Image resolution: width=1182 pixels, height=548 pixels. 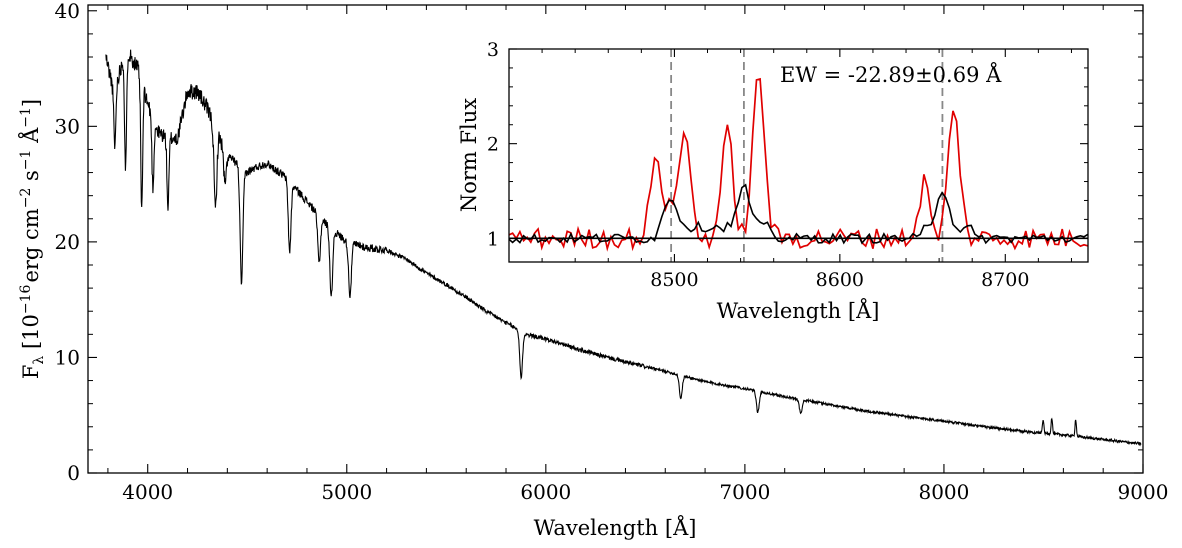 I want to click on main-y-tick-label: 0, so click(x=73, y=473).